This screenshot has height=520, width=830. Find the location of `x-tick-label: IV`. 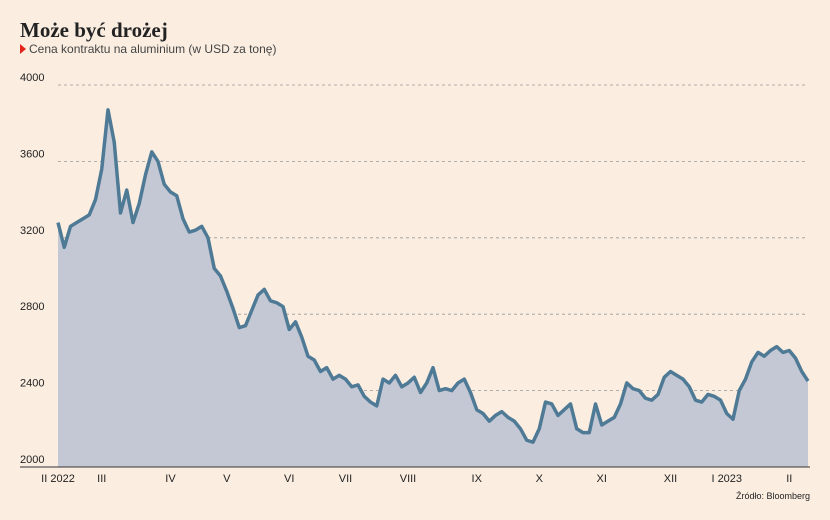

x-tick-label: IV is located at coordinates (170, 479).